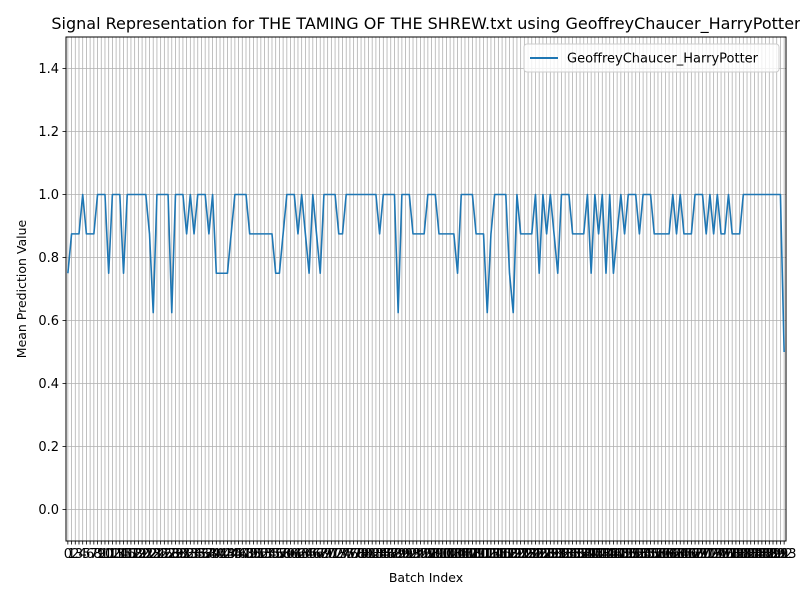 The image size is (800, 600). Describe the element at coordinates (238, 554) in the screenshot. I see `x-tick-label: 46` at that location.